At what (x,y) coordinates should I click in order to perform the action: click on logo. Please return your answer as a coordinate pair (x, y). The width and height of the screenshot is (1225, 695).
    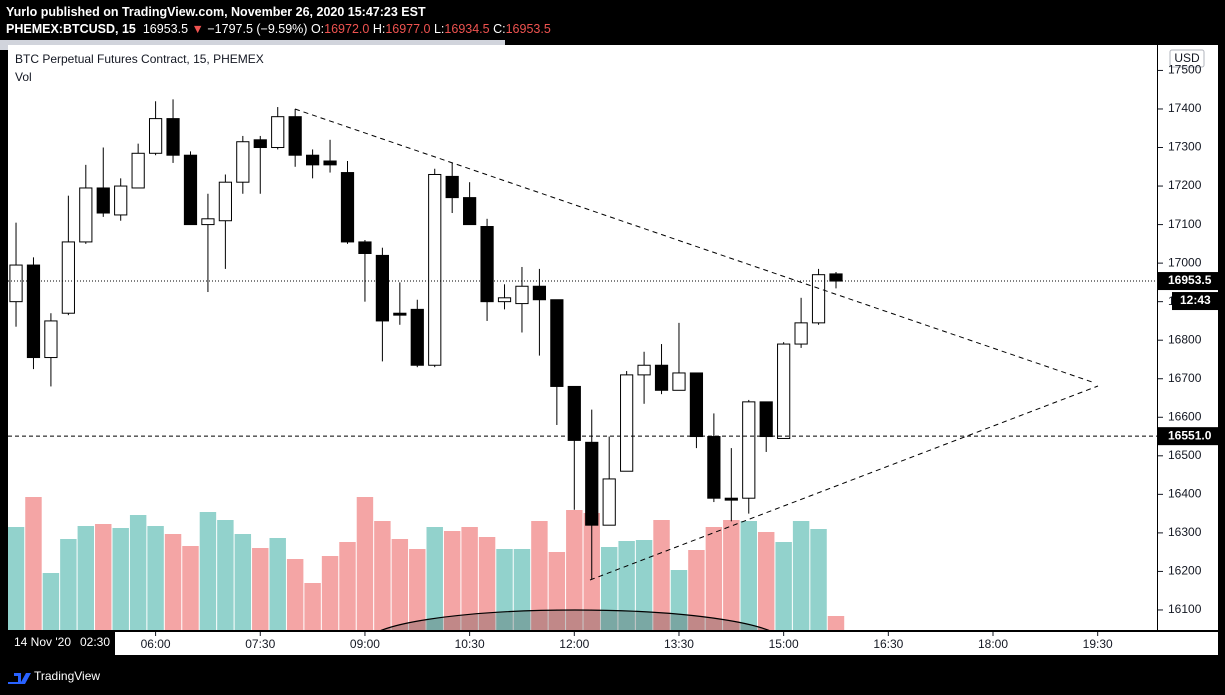
    Looking at the image, I should click on (19, 678).